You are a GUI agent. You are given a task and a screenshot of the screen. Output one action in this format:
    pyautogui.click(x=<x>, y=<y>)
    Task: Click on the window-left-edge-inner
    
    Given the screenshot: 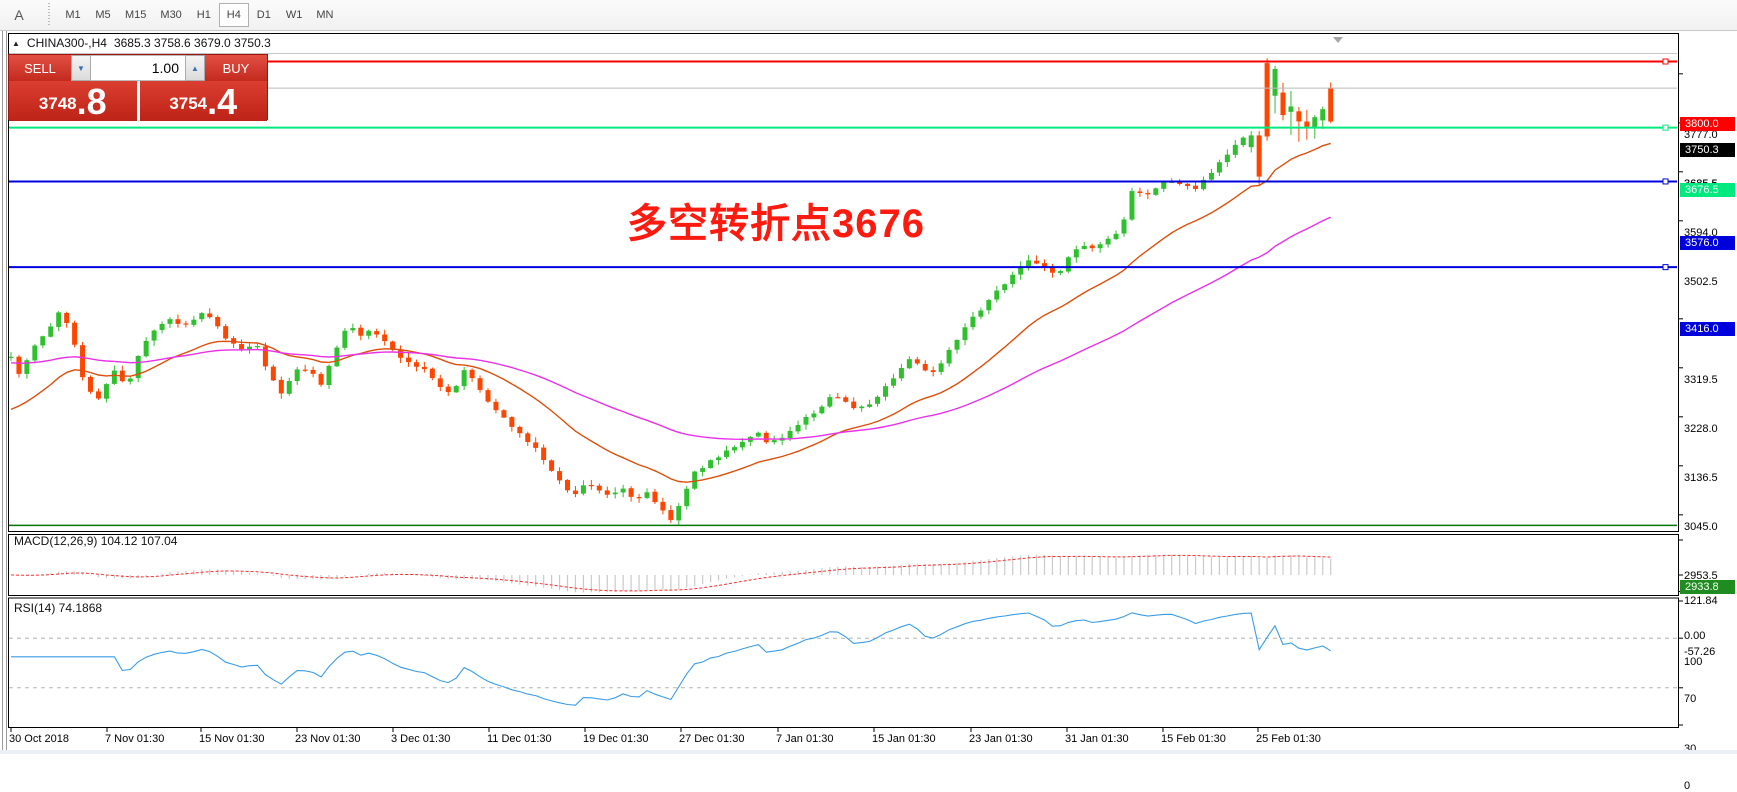 What is the action you would take?
    pyautogui.click(x=6, y=390)
    